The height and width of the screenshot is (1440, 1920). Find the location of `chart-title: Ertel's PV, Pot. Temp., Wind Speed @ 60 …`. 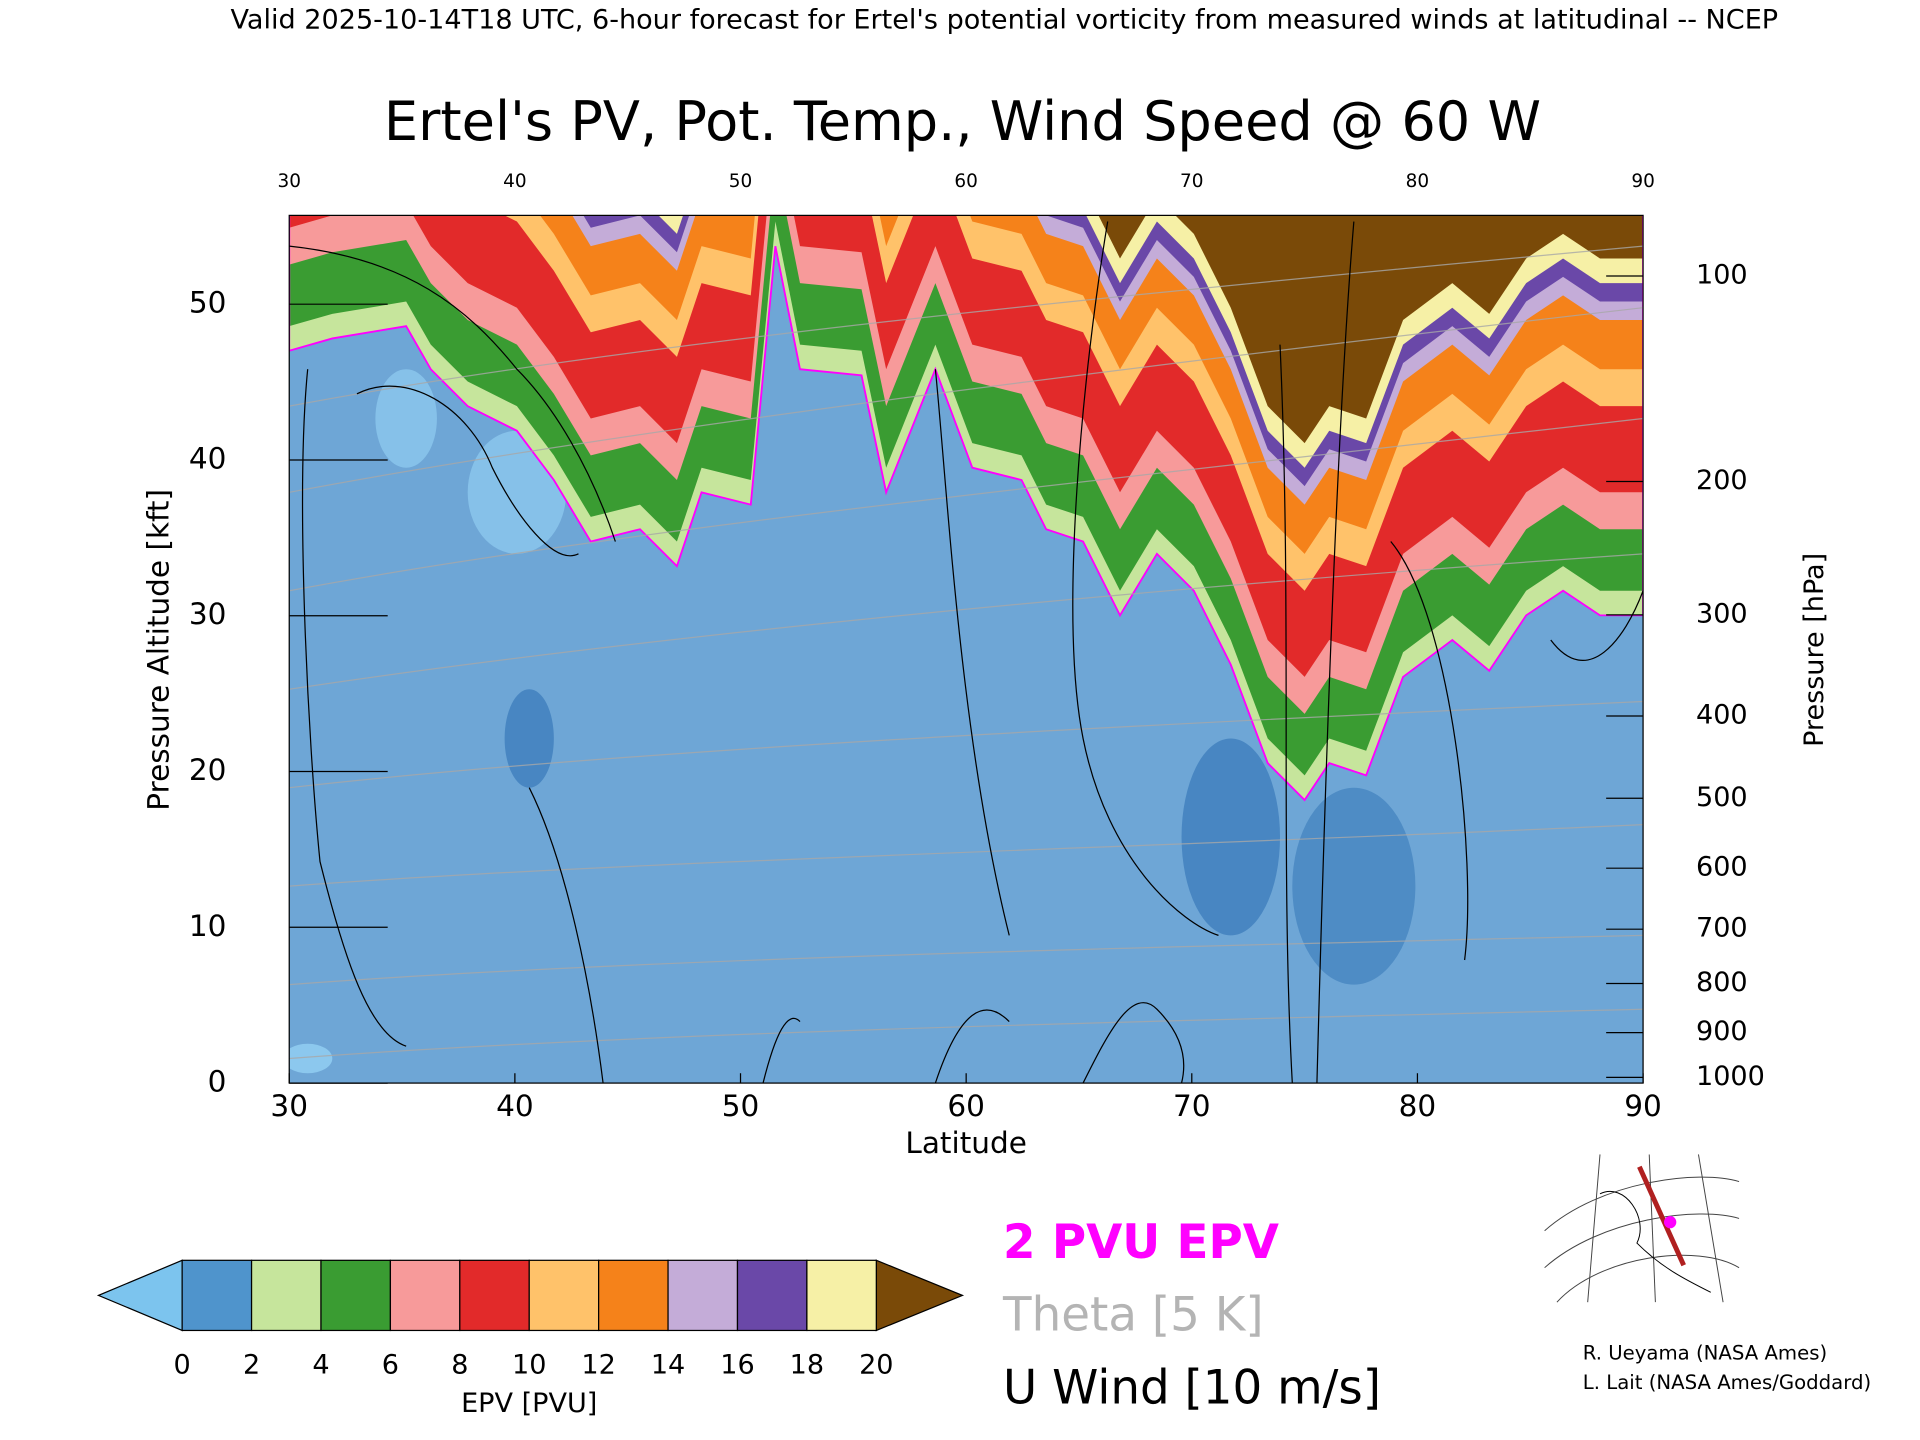

chart-title: Ertel's PV, Pot. Temp., Wind Speed @ 60 … is located at coordinates (962, 121).